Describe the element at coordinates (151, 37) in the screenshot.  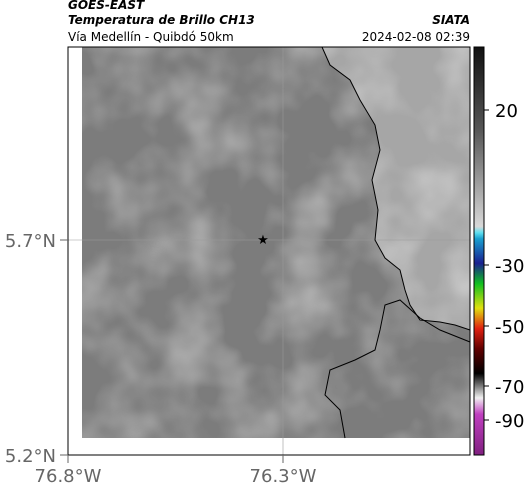
I see `region: Vía Medellín - Quibdó 50km` at that location.